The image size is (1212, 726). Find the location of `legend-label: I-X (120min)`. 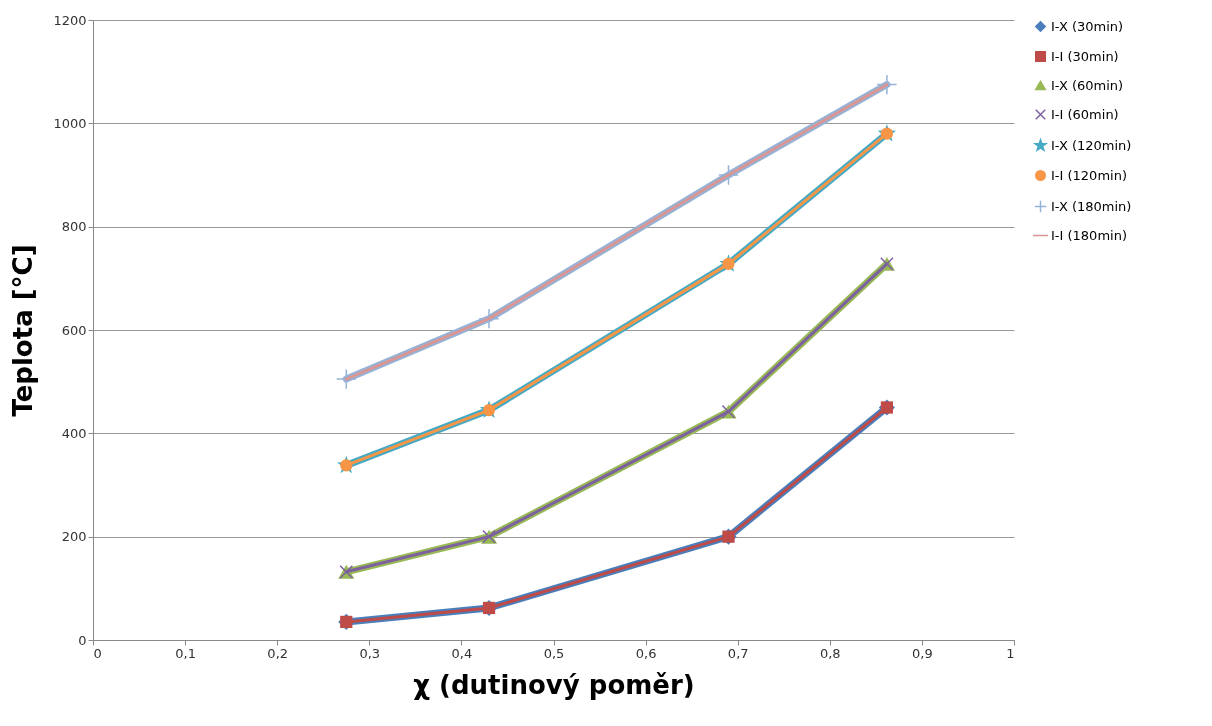

legend-label: I-X (120min) is located at coordinates (1091, 145).